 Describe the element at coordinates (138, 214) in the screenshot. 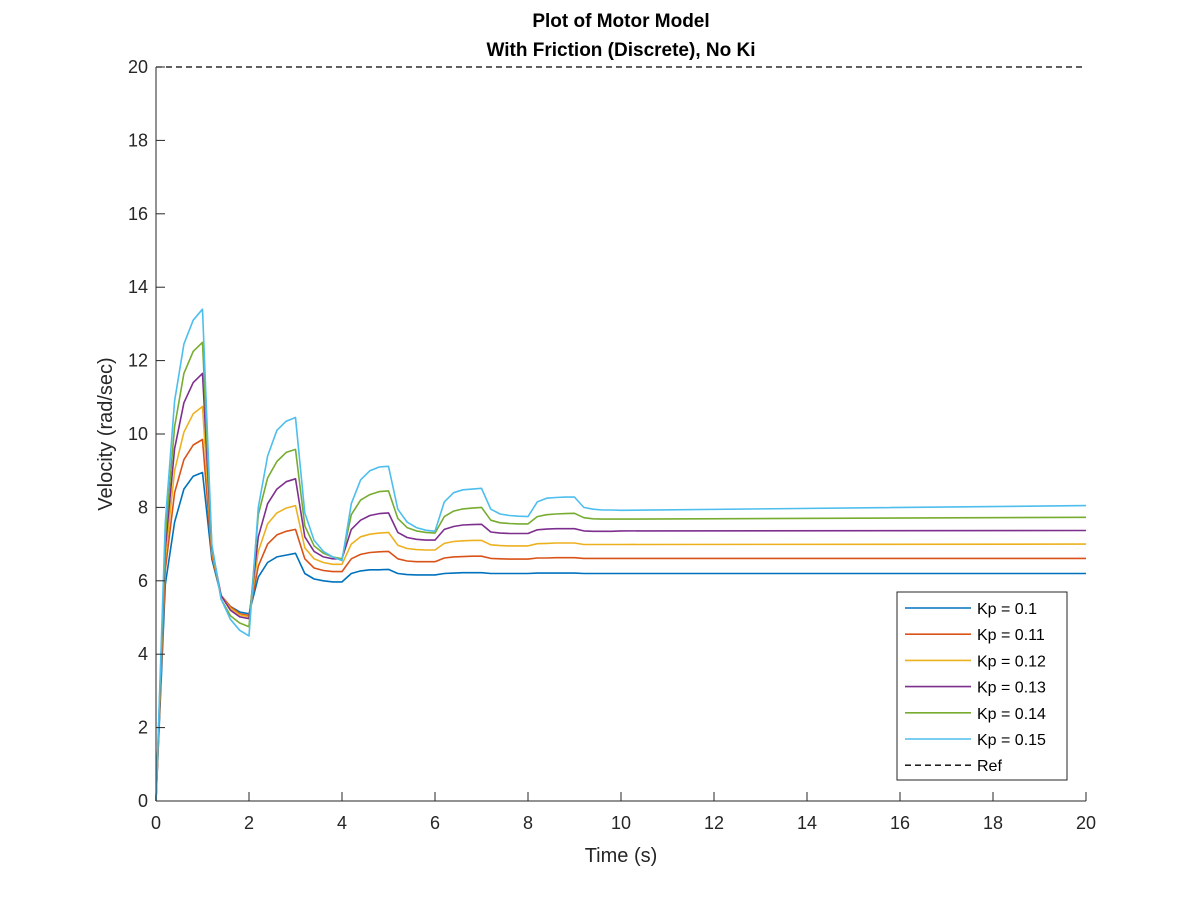

I see `y-tick-label: 16` at that location.